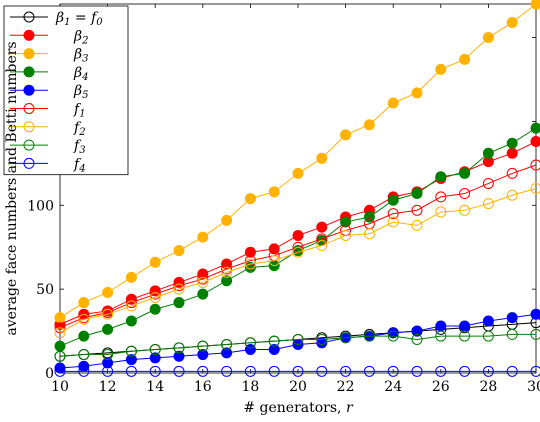 The width and height of the screenshot is (540, 422). I want to click on x-tick-label: 20, so click(298, 387).